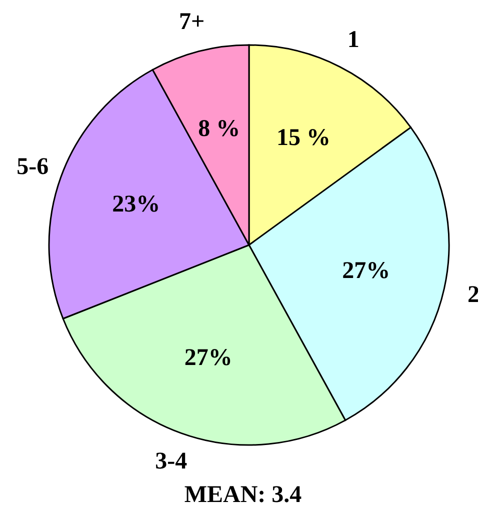  Describe the element at coordinates (136, 204) in the screenshot. I see `data-label: 23%` at that location.